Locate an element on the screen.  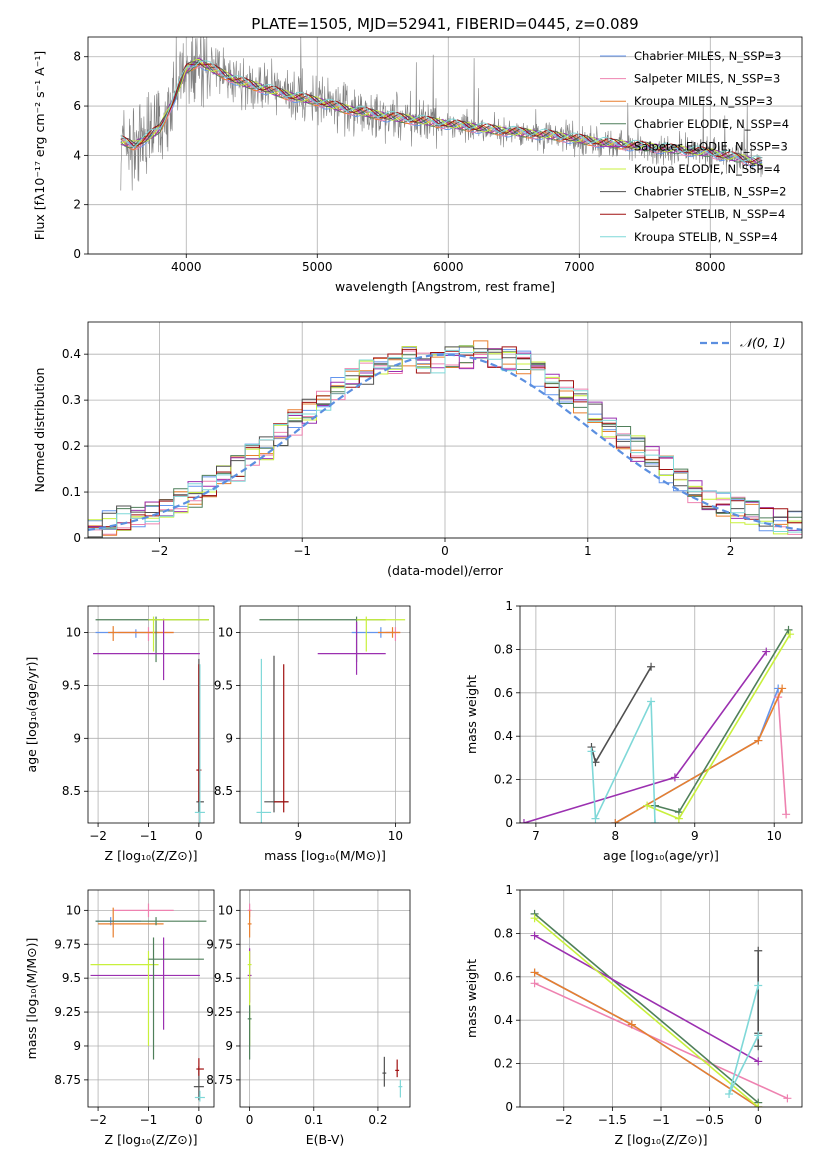
x-axis-label: E(B-V) is located at coordinates (325, 1139).